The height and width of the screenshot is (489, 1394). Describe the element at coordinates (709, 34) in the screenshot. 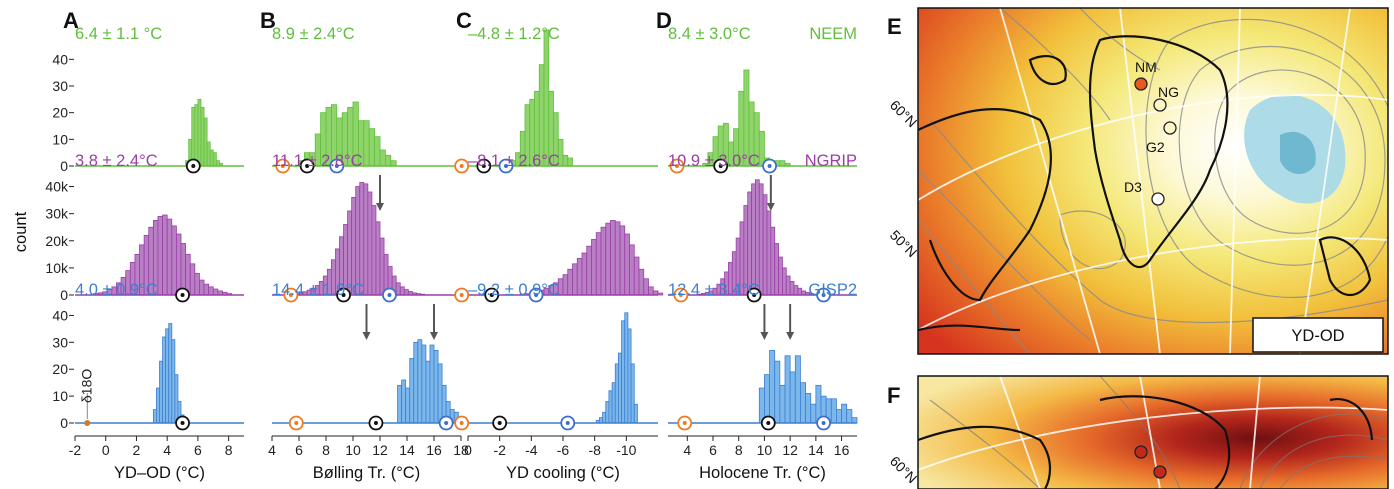

I see `stat-label: 8.4 ± 3.0°C` at that location.